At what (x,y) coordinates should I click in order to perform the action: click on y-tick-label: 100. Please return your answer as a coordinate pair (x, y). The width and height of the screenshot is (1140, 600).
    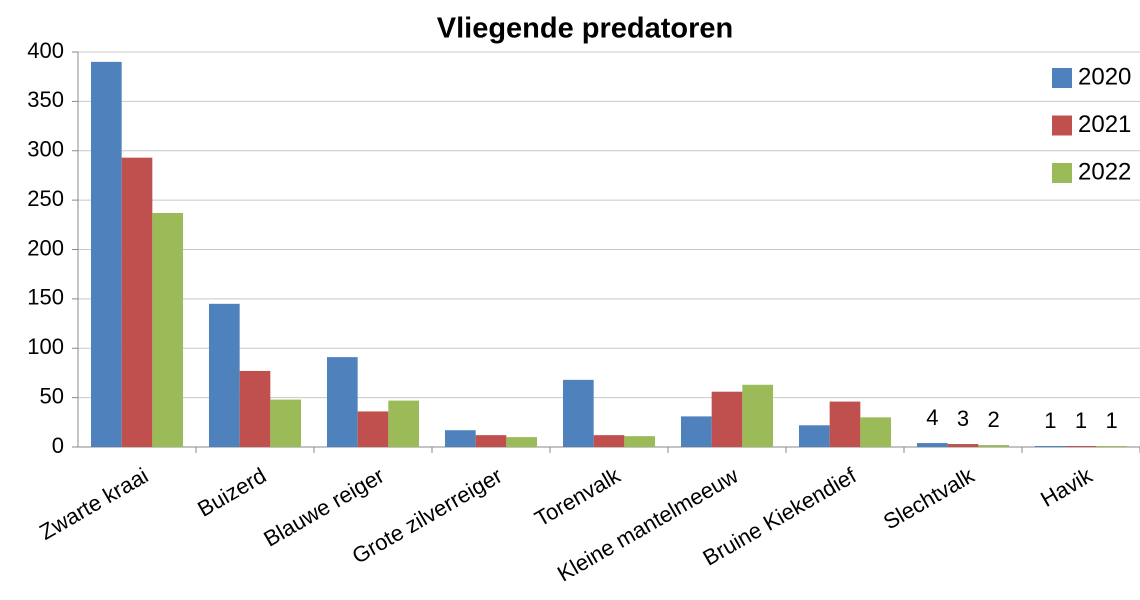
    Looking at the image, I should click on (45, 346).